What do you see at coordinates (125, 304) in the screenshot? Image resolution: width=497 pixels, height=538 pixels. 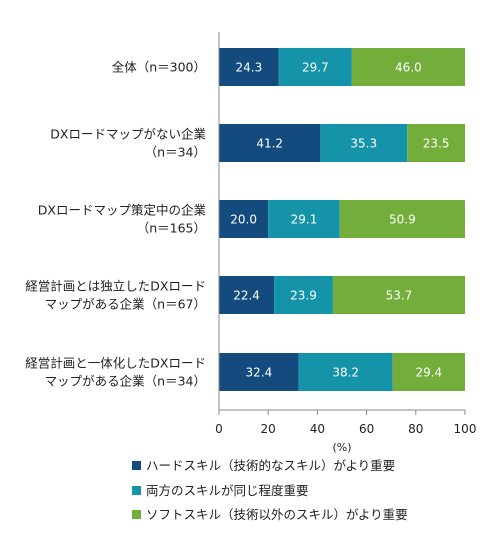 I see `category-label: マップがある企業（n＝67）` at bounding box center [125, 304].